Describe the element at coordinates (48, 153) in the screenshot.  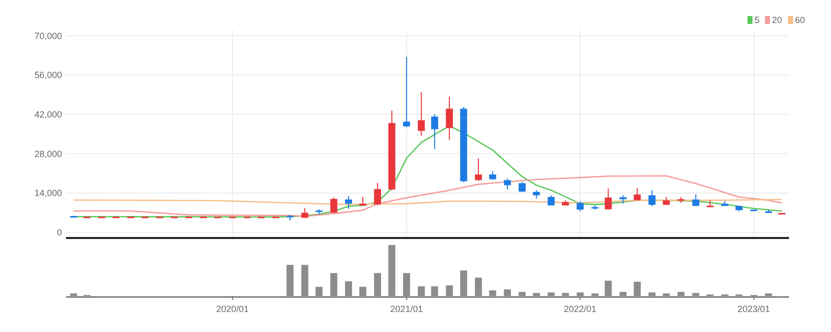
I see `y-tick-label: 28,000` at that location.